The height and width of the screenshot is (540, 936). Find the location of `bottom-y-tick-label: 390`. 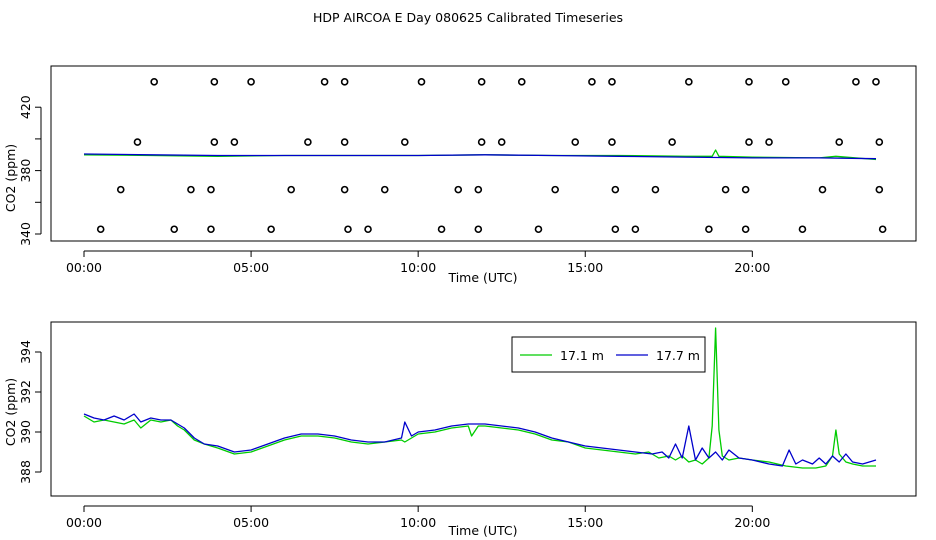

bottom-y-tick-label: 390 is located at coordinates (25, 432).